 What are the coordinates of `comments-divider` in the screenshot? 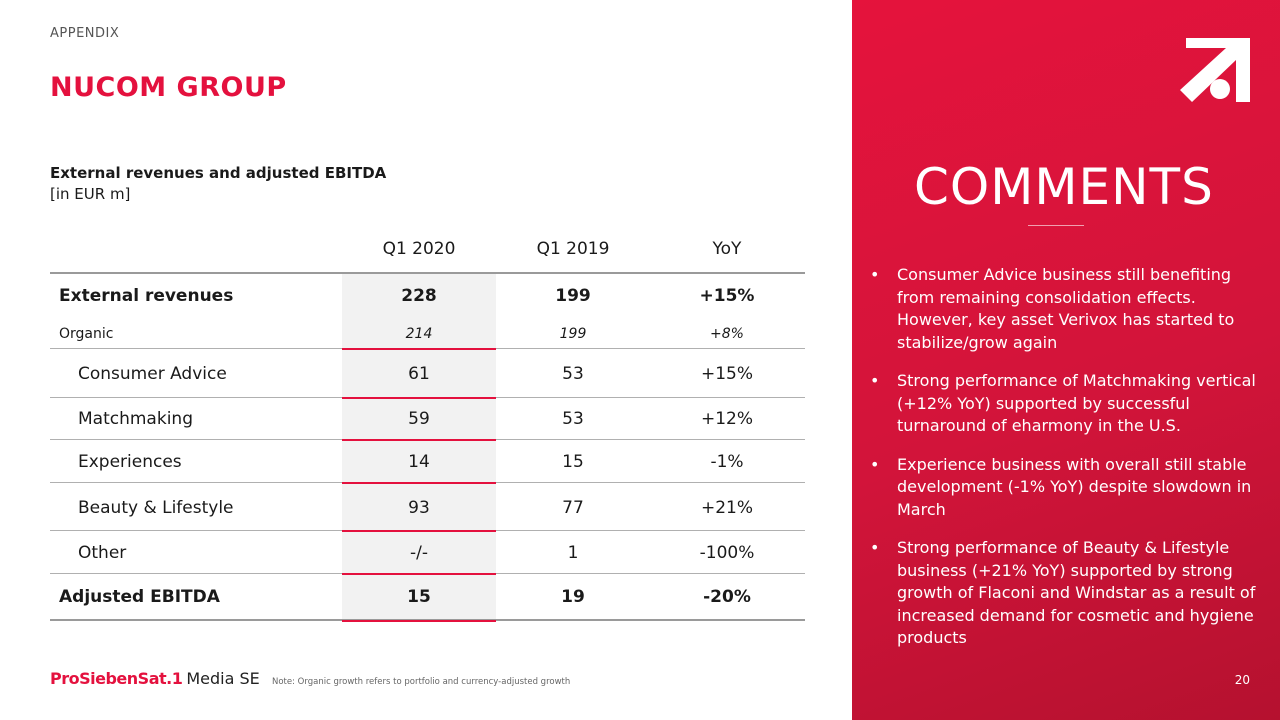 It's located at (1056, 225).